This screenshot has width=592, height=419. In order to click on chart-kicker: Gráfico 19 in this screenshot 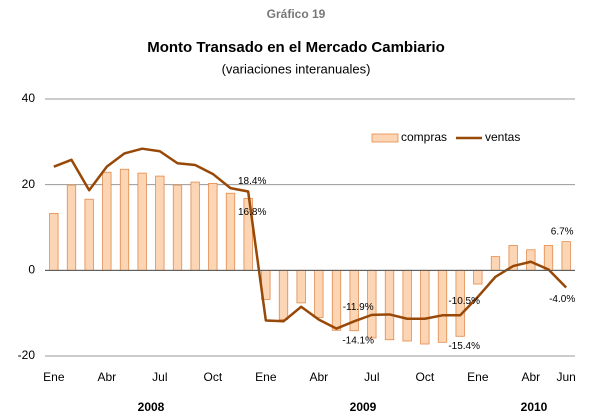, I will do `click(296, 14)`.